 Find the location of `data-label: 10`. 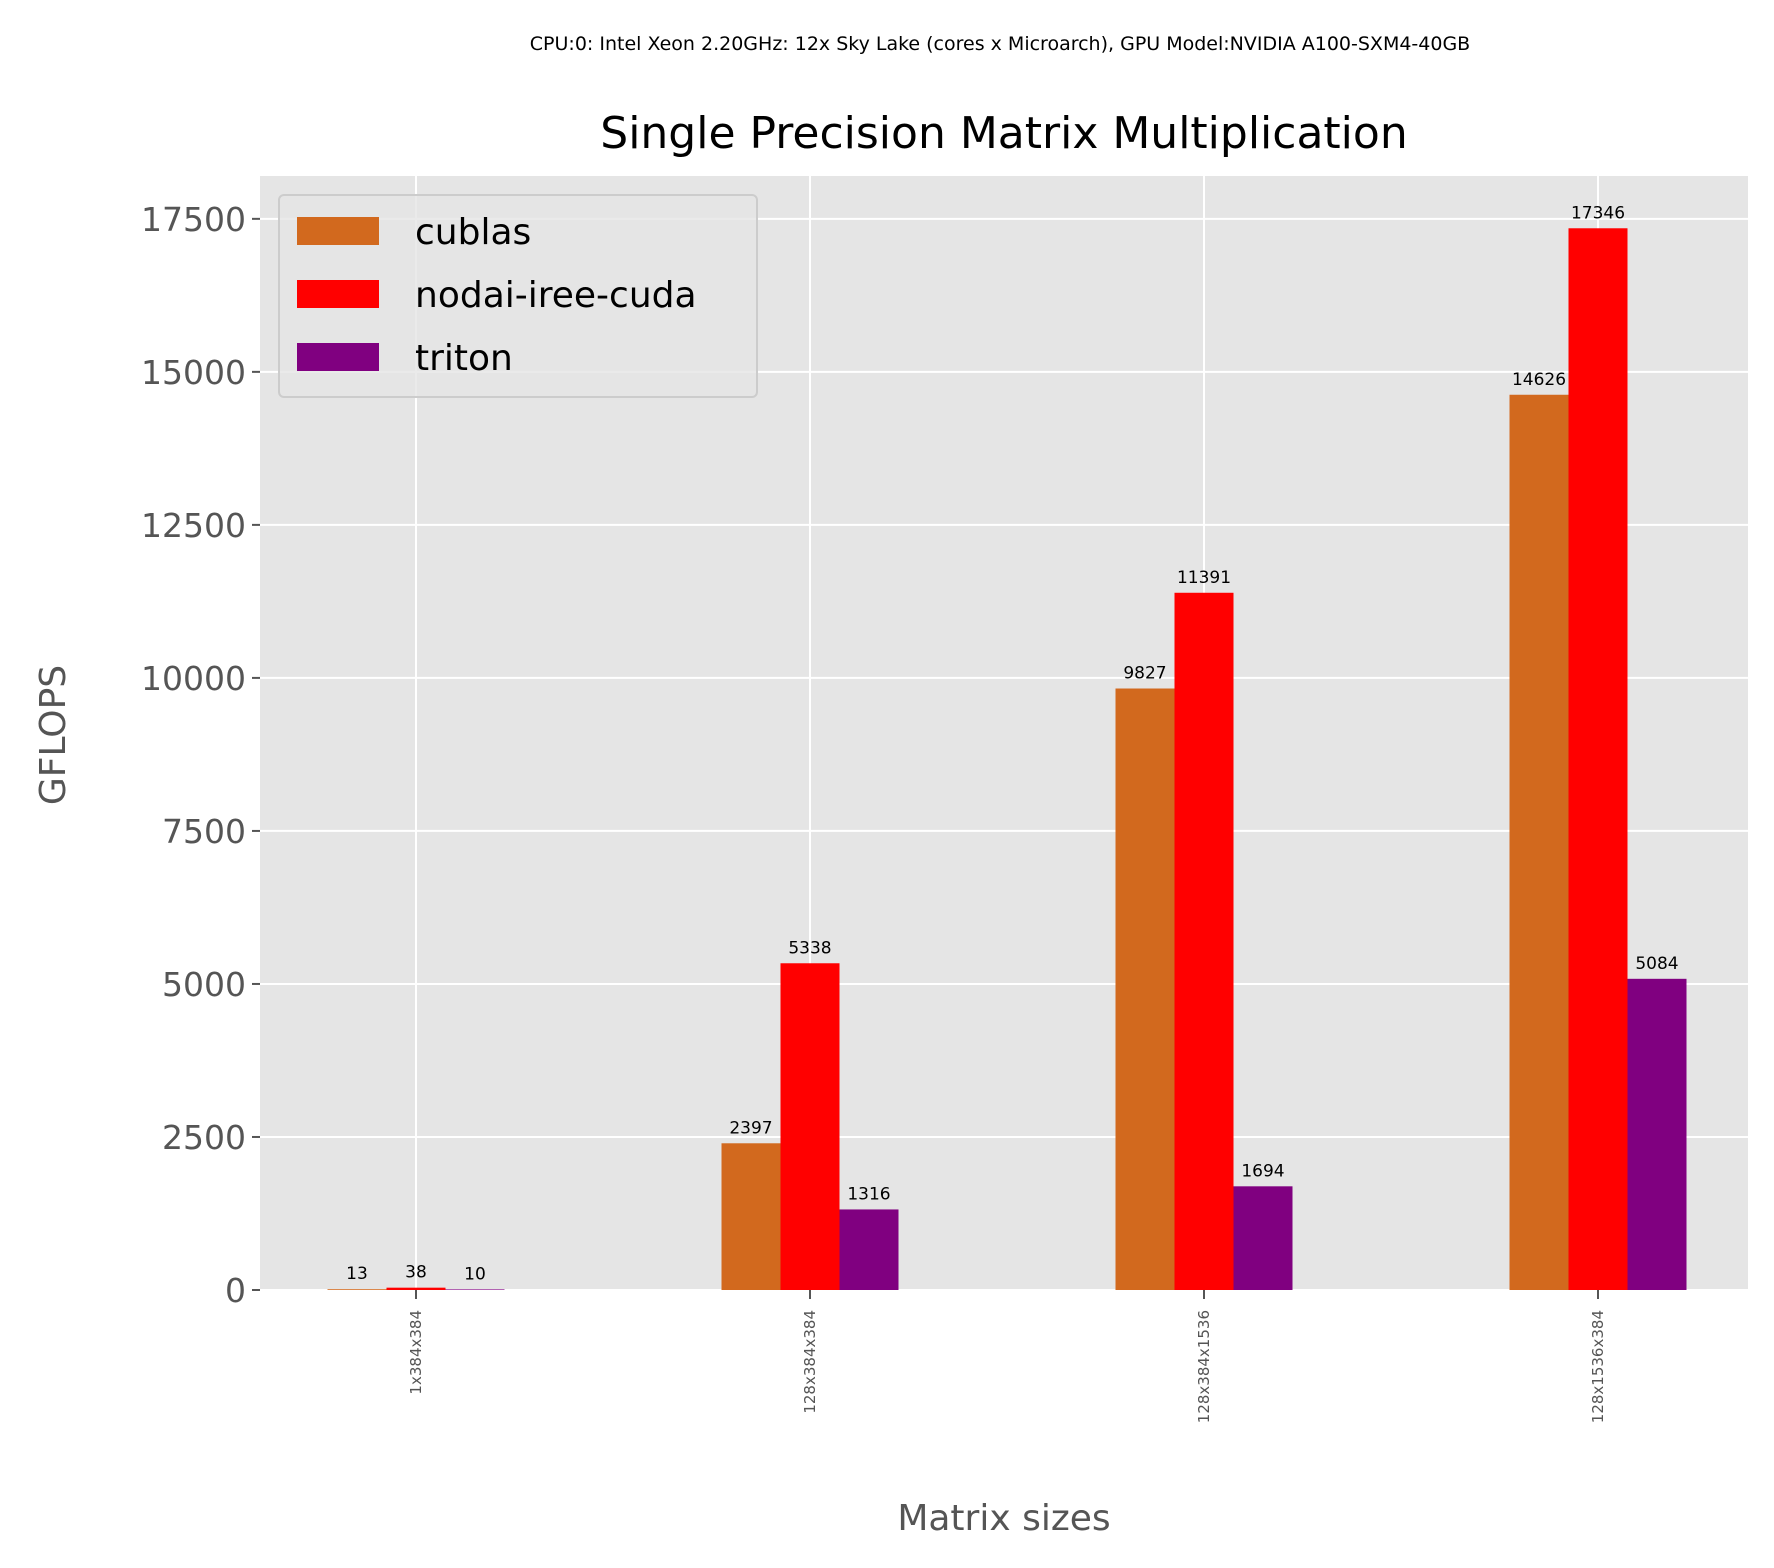

data-label: 10 is located at coordinates (475, 1274).